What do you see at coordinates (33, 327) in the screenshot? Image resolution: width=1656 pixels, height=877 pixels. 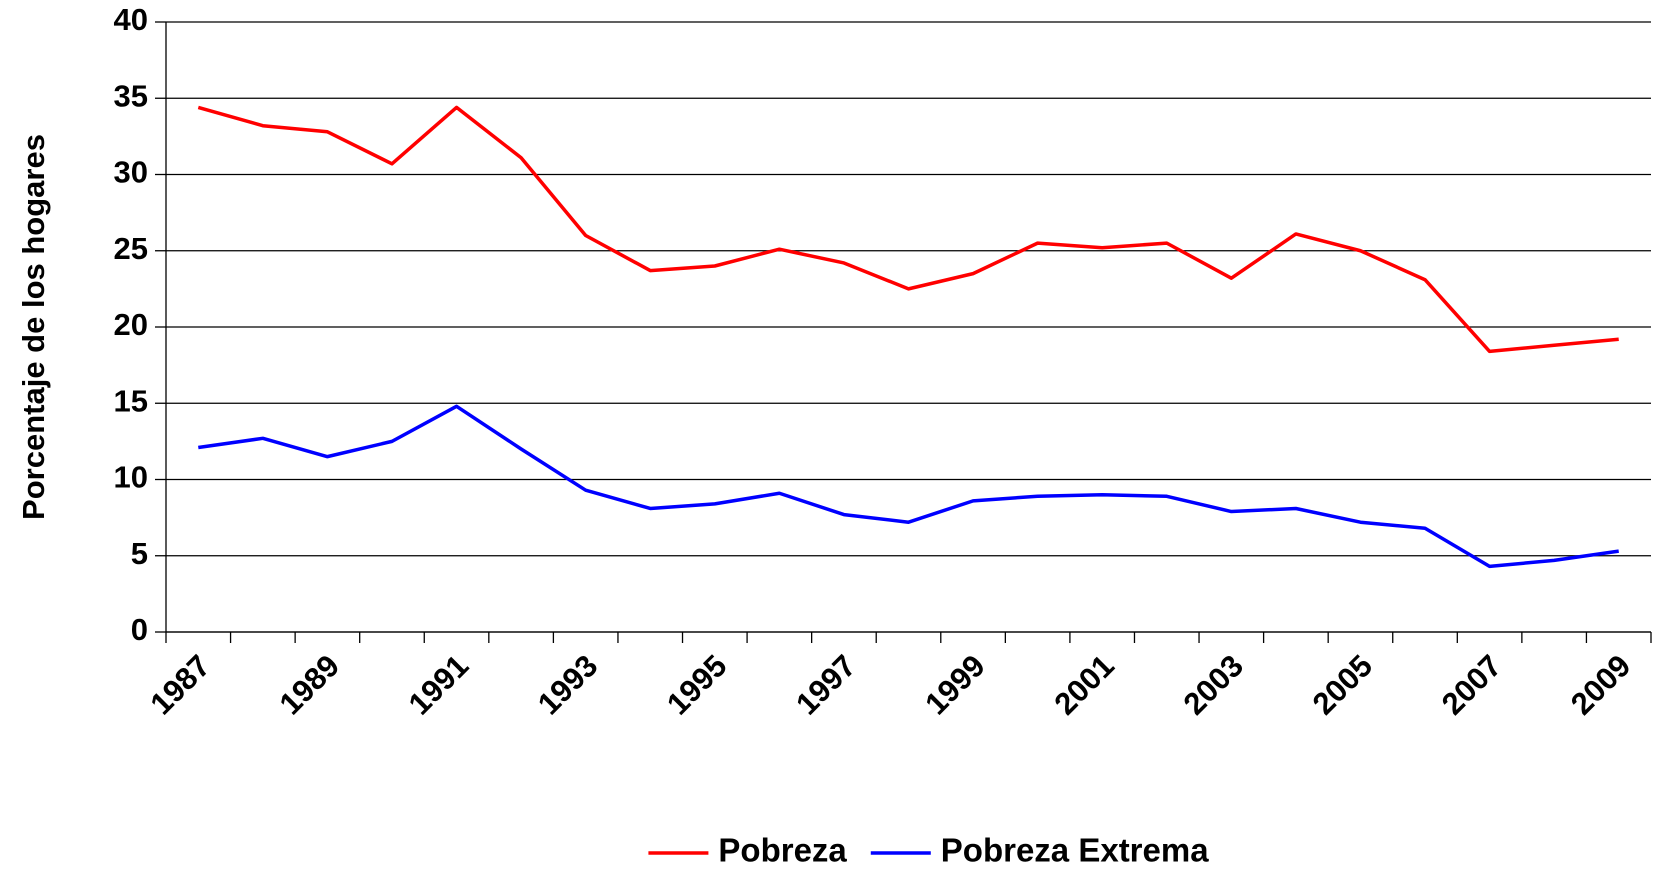 I see `y-axis-title: Porcentaje de los hogares` at bounding box center [33, 327].